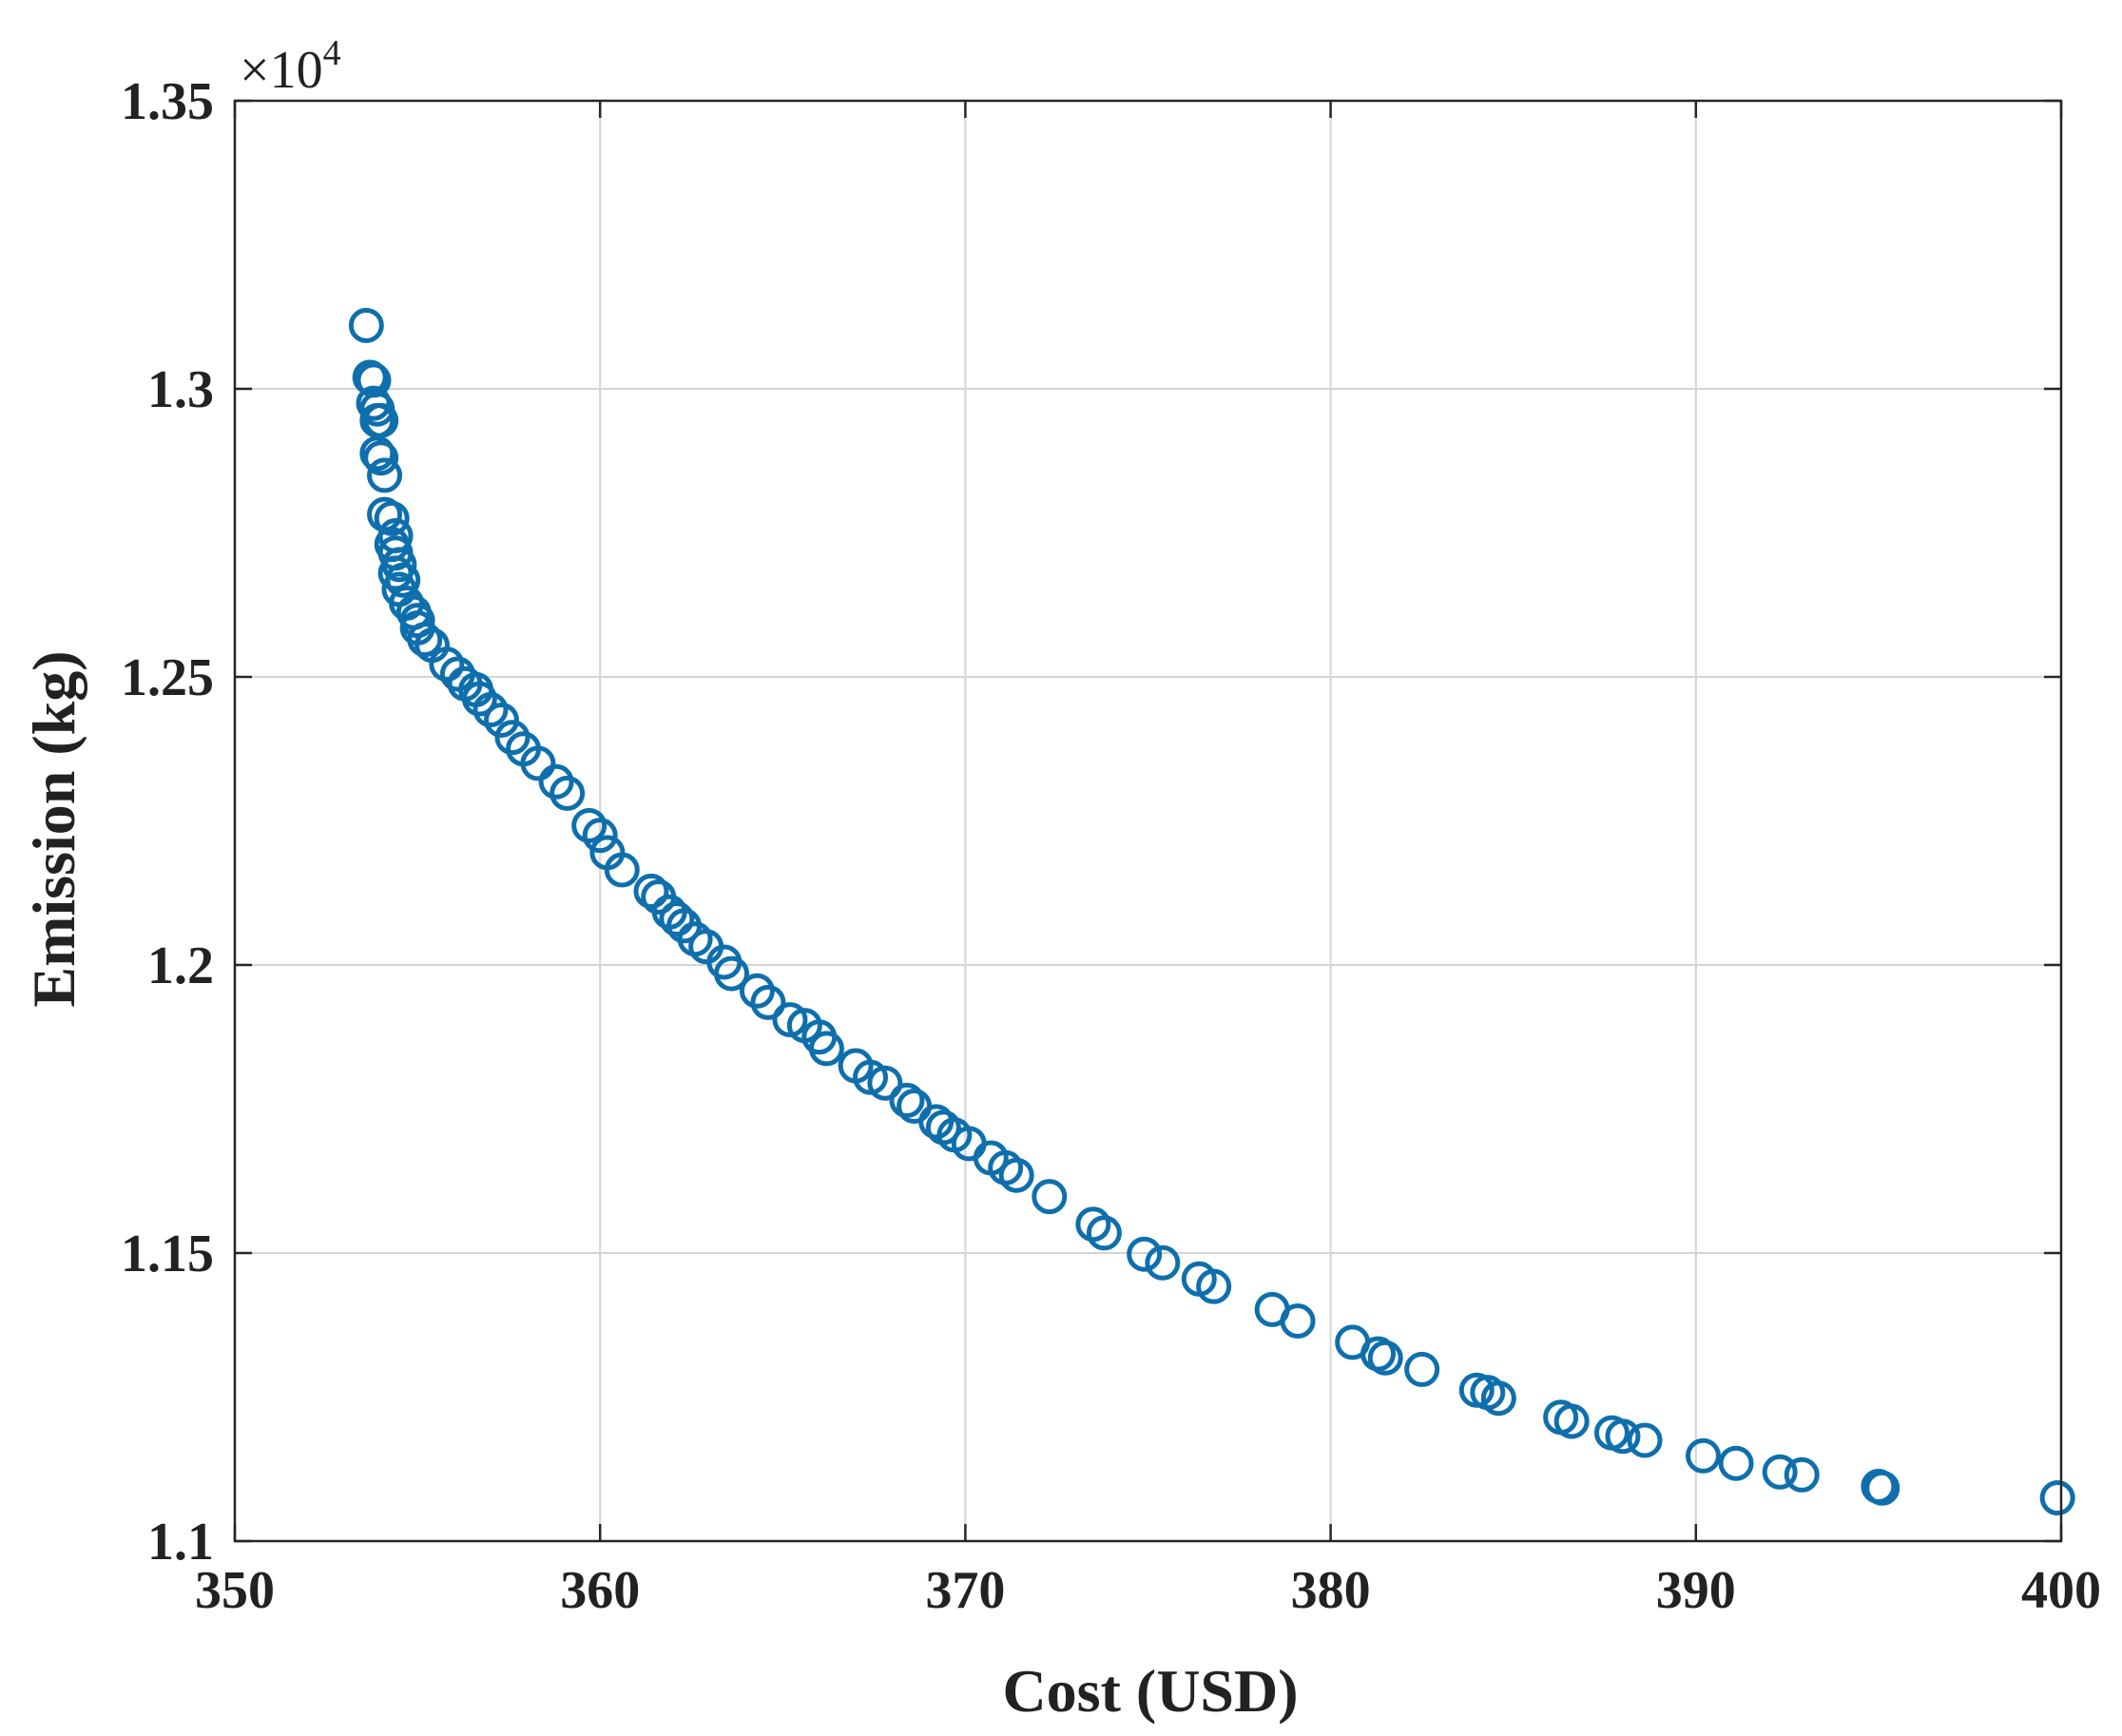 Image resolution: width=2122 pixels, height=1736 pixels. I want to click on x-tick-label: 370, so click(965, 1591).